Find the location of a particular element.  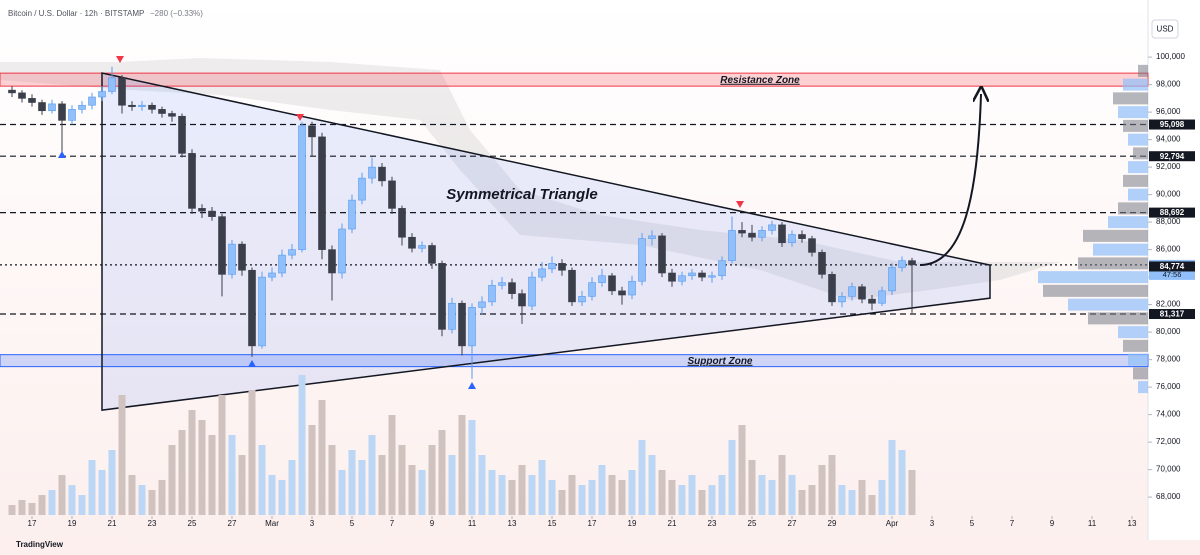

level-label: 81,317 is located at coordinates (1172, 314).